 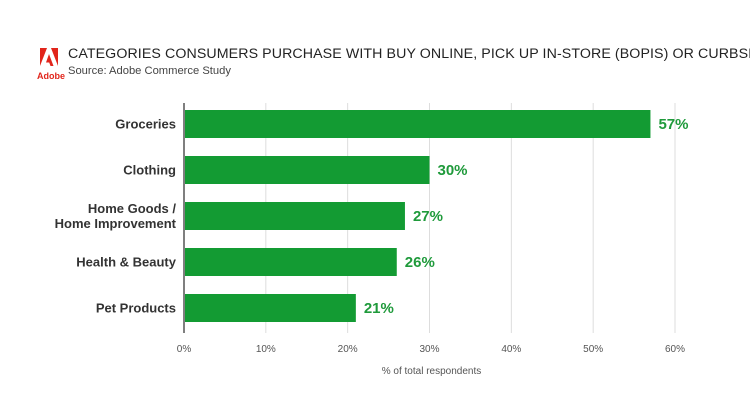 What do you see at coordinates (126, 262) in the screenshot?
I see `category-label: Health & Beauty` at bounding box center [126, 262].